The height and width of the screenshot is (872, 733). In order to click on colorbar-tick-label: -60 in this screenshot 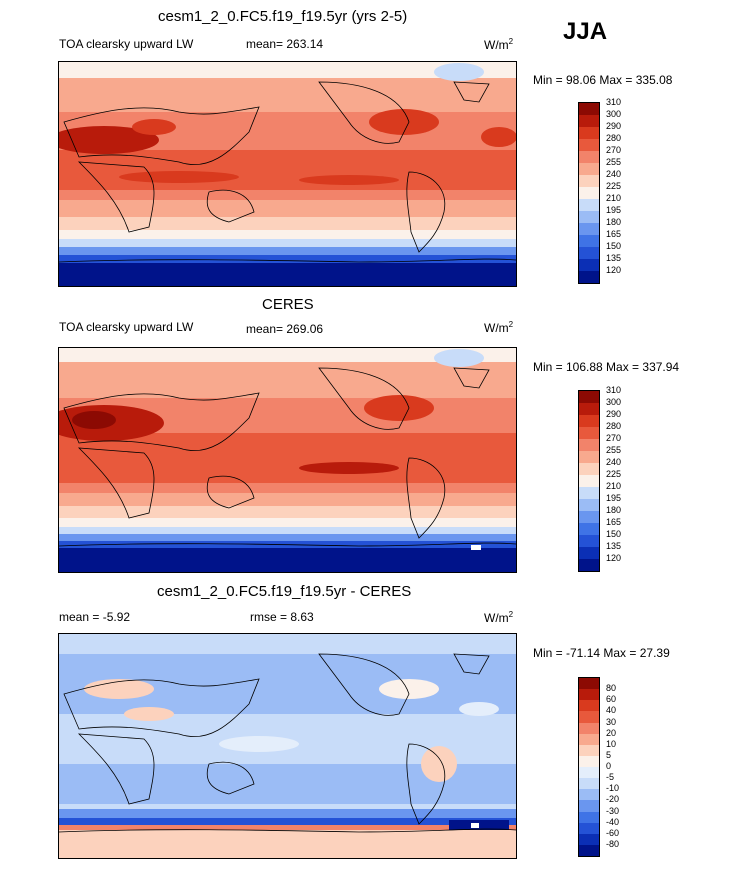, I will do `click(613, 832)`.